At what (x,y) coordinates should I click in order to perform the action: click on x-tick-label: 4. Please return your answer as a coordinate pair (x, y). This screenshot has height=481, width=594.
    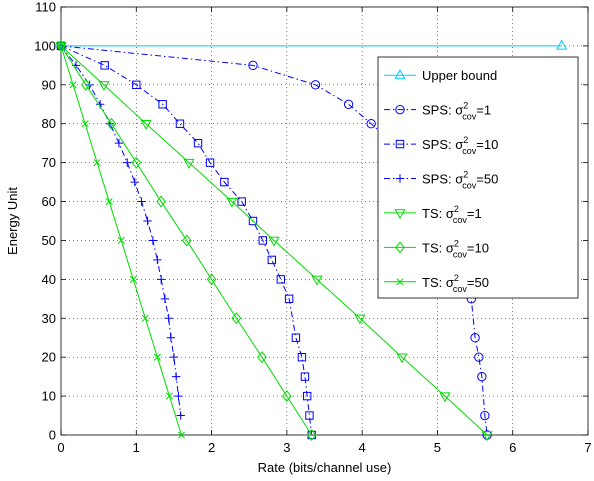
    Looking at the image, I should click on (362, 447).